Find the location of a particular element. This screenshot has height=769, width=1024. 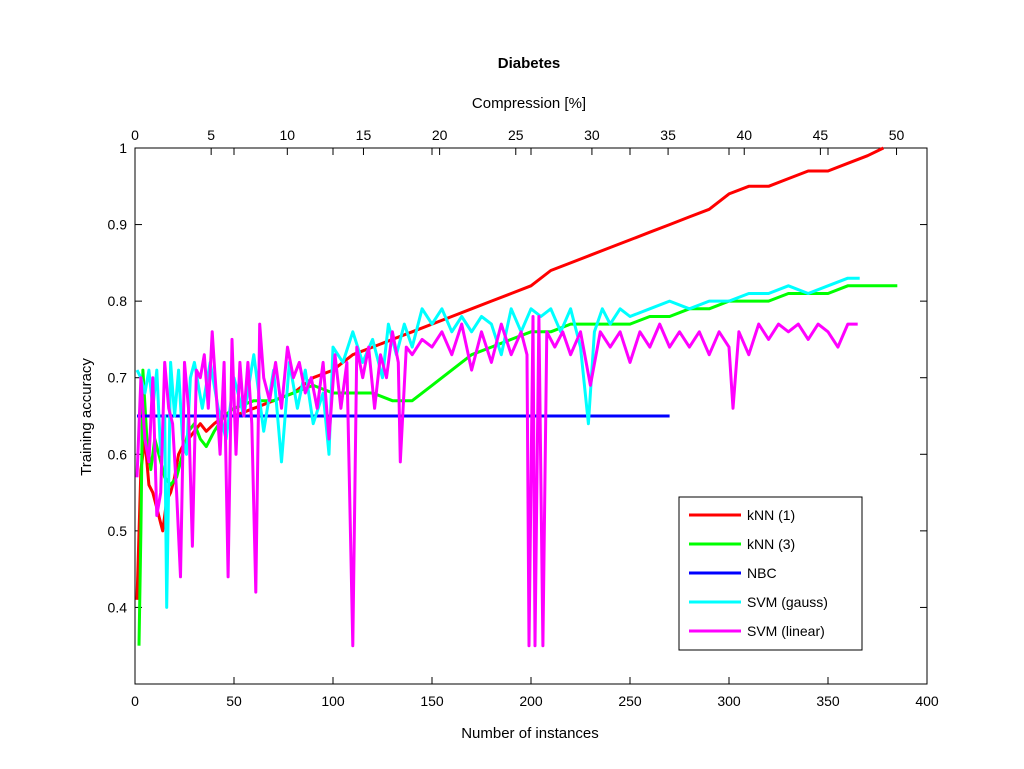

y-tick-label: 0.9 is located at coordinates (118, 225).